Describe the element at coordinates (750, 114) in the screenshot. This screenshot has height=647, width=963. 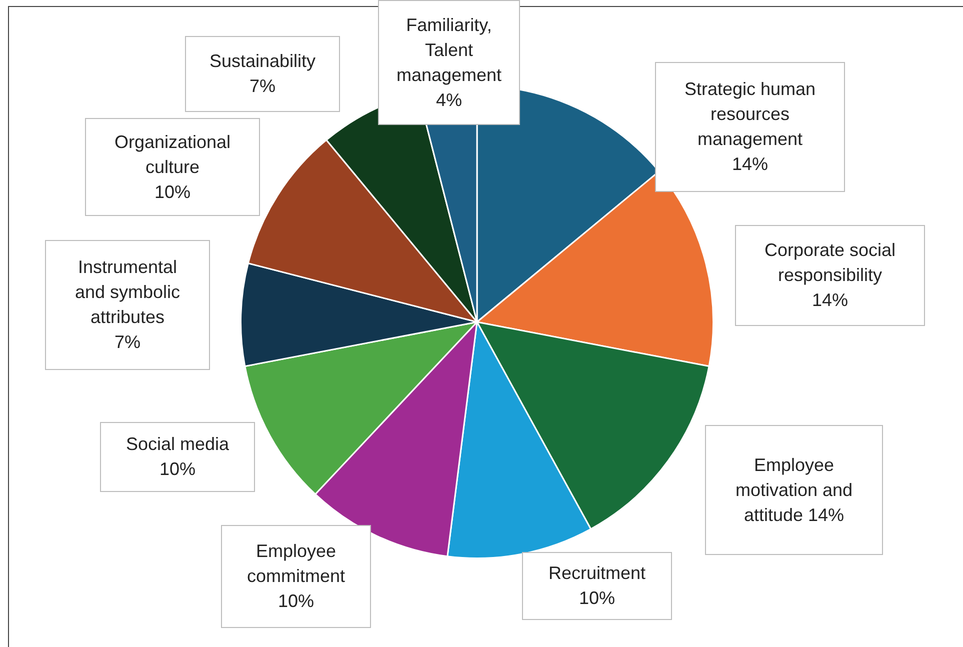
I see `slice-label: Strategic human resources management` at that location.